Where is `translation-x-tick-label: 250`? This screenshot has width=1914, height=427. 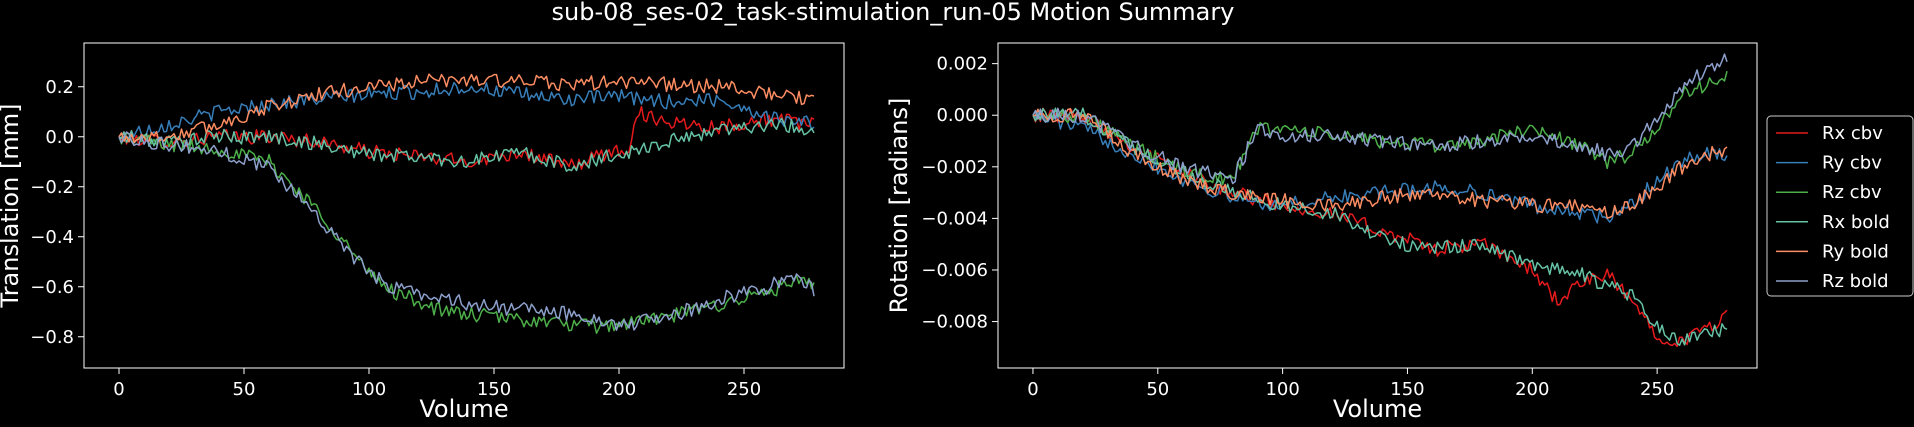 translation-x-tick-label: 250 is located at coordinates (744, 389).